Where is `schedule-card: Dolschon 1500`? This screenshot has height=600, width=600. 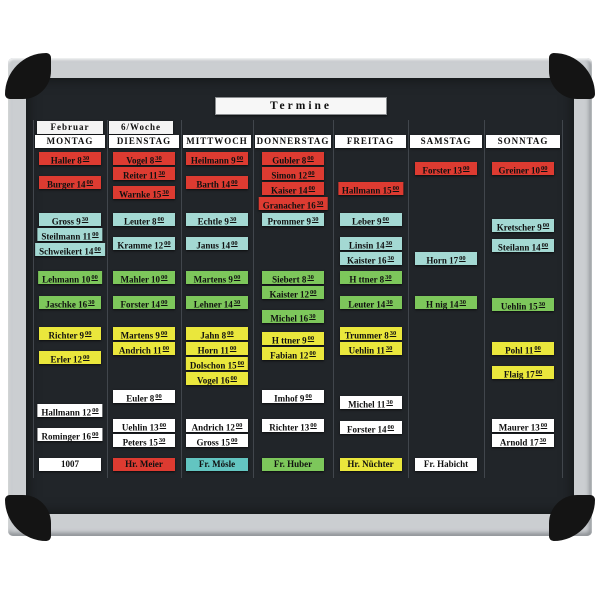
schedule-card: Dolschon 1500 is located at coordinates (217, 364).